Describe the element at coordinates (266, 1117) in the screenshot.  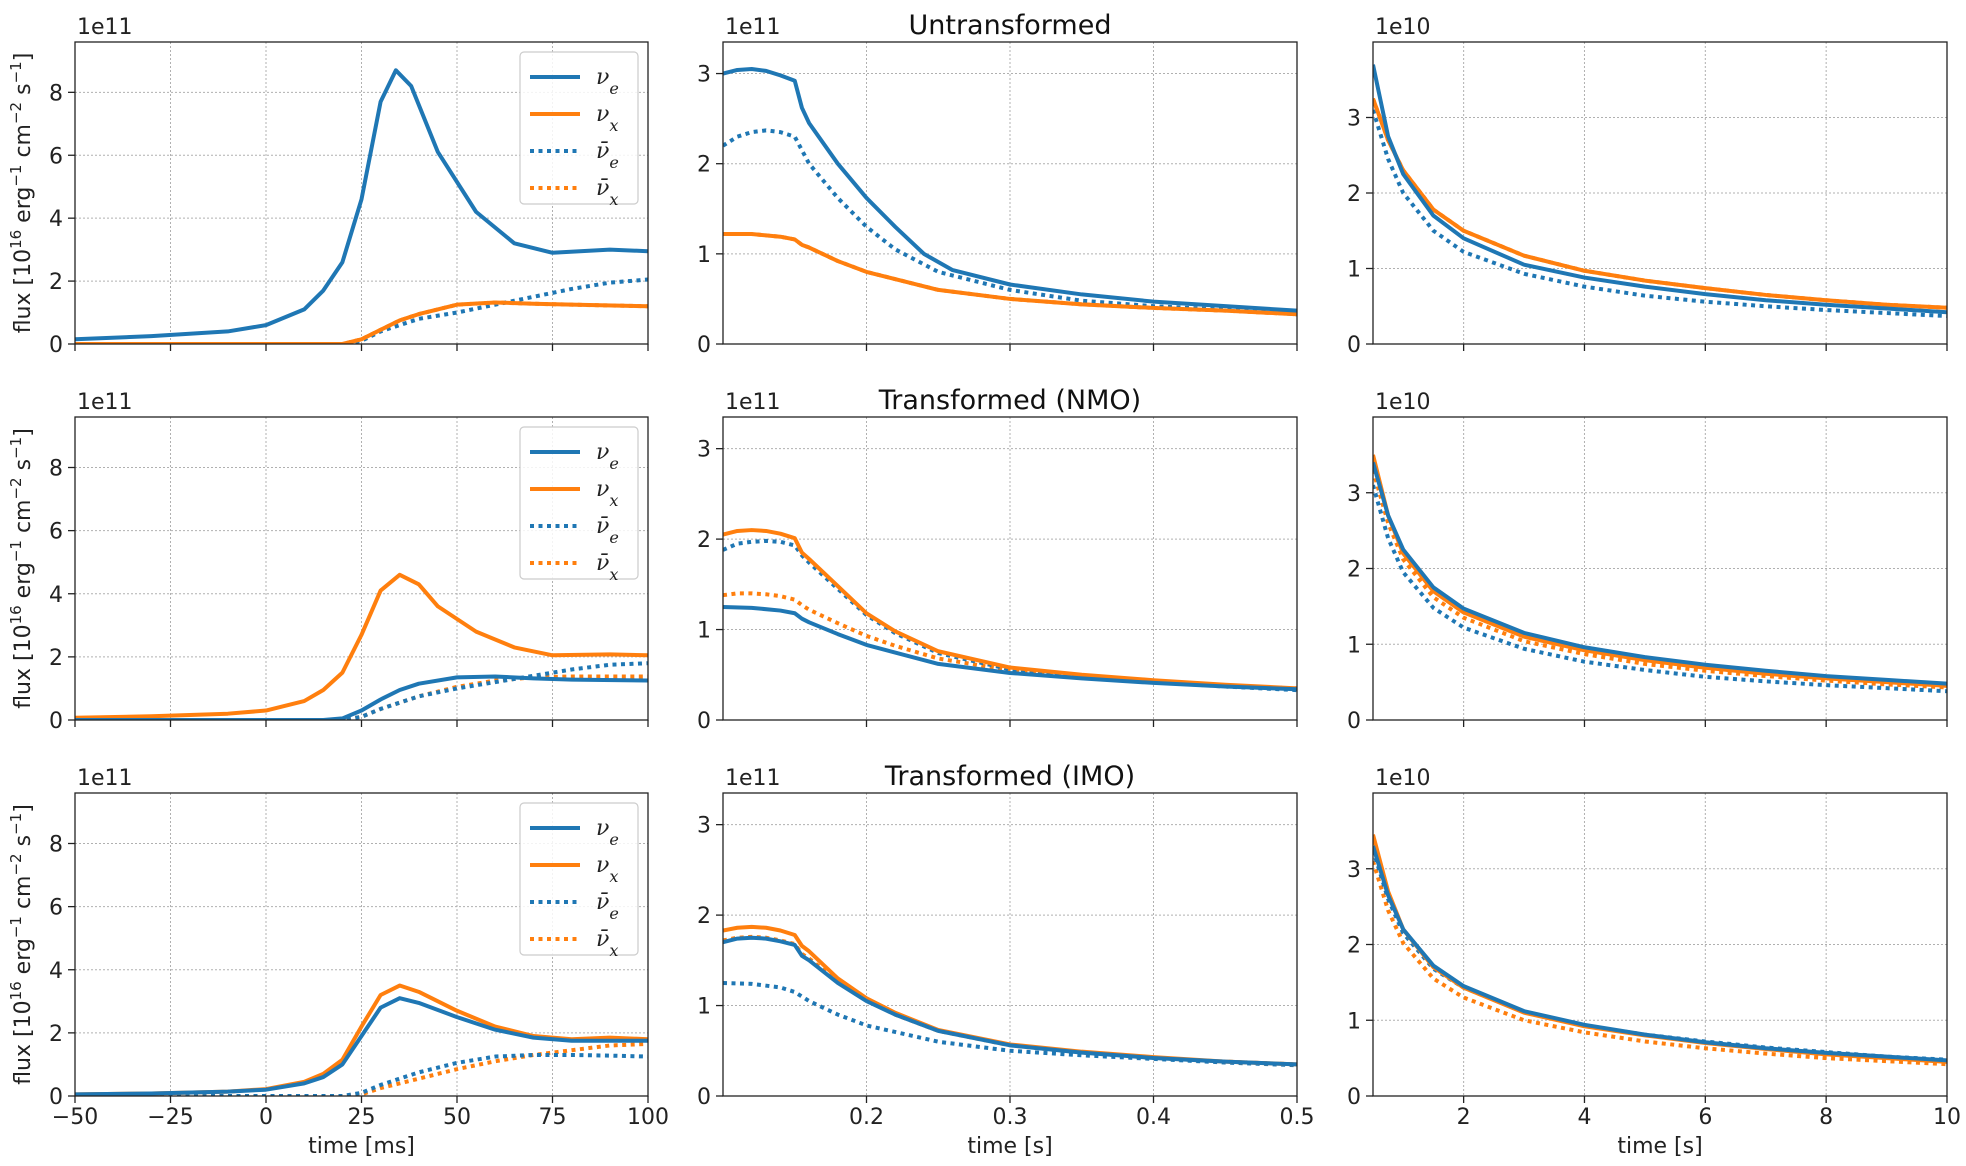
I see `x-tick-label: 0` at that location.